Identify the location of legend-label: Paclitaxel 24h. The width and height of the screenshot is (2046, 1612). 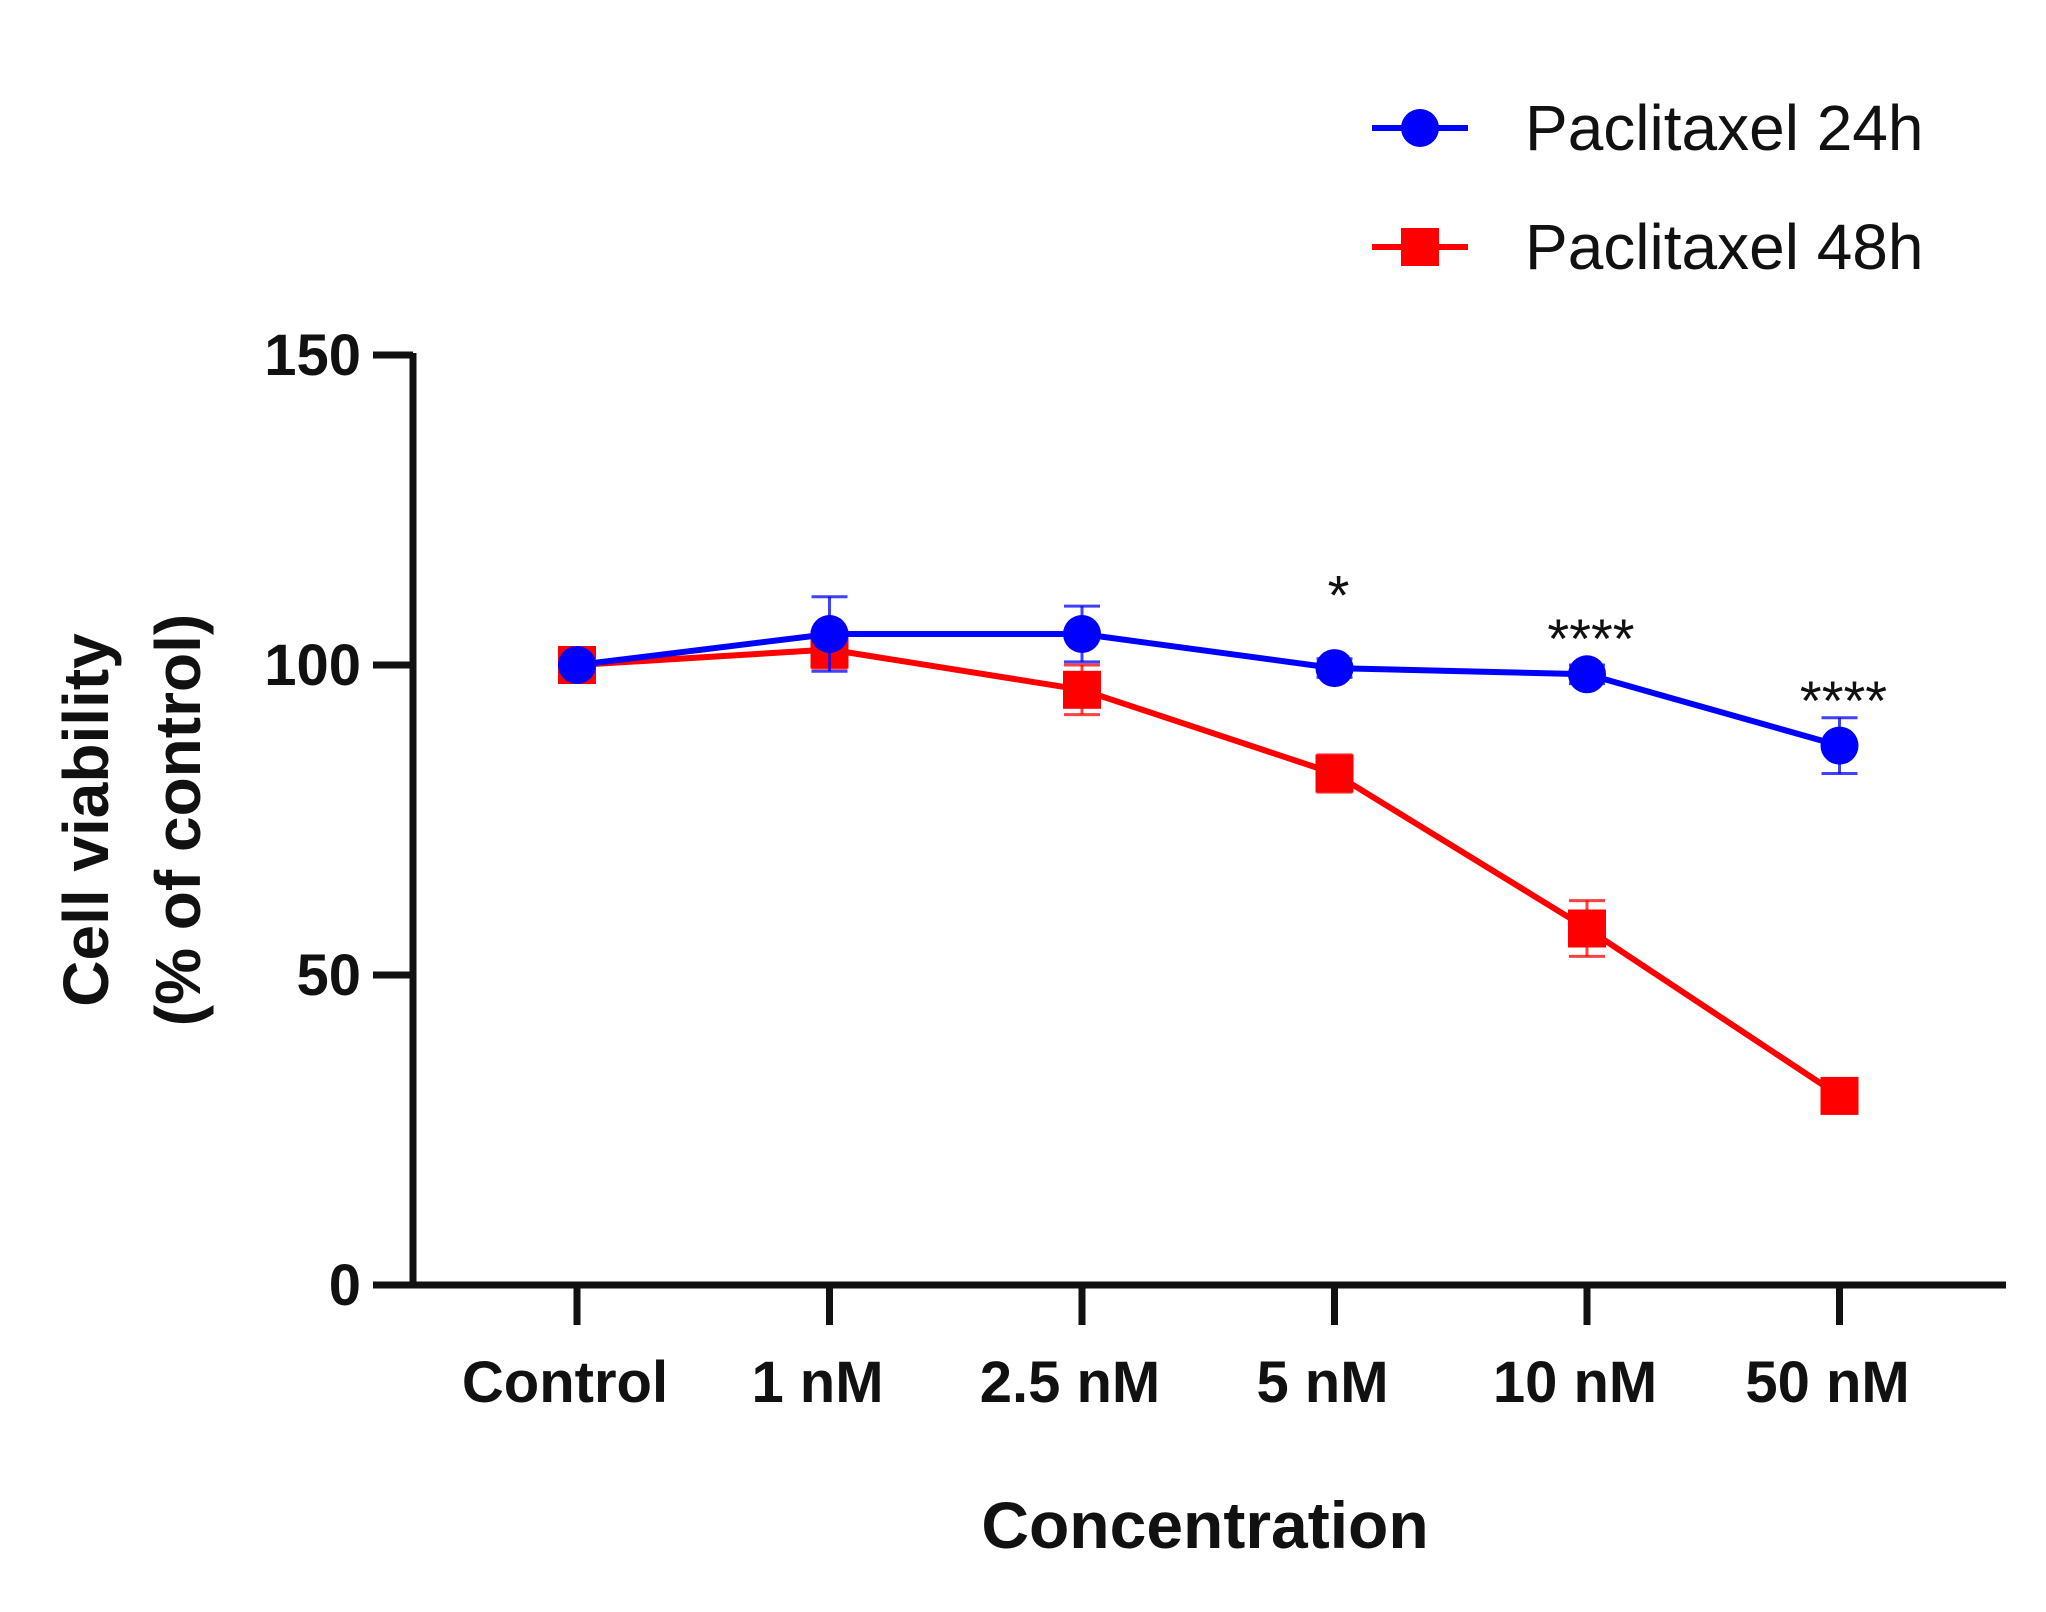
(1724, 128).